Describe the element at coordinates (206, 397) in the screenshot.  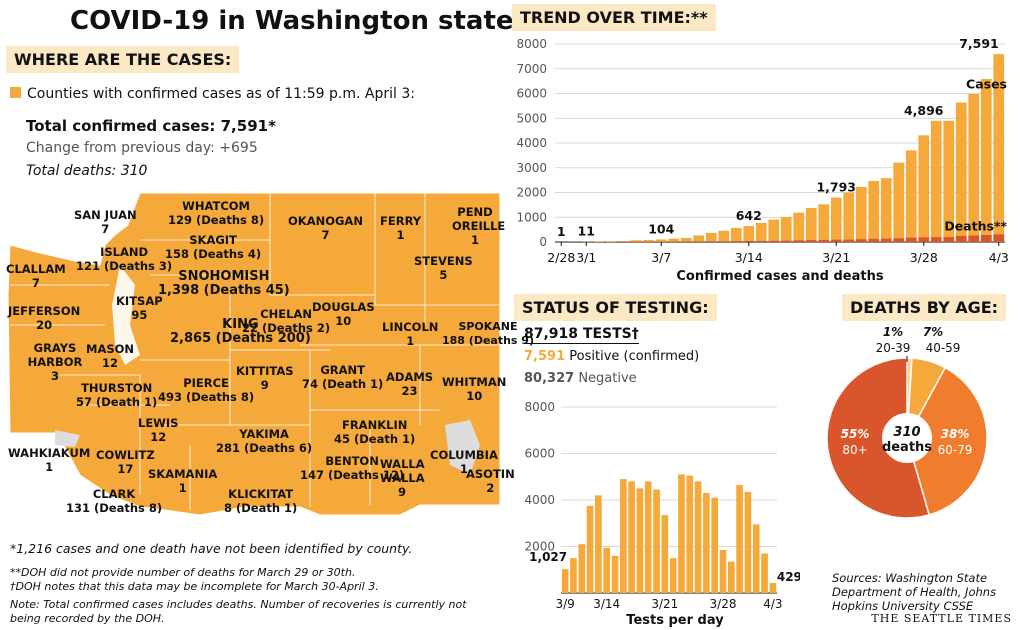
I see `county-value: 493 (Deaths 8)` at that location.